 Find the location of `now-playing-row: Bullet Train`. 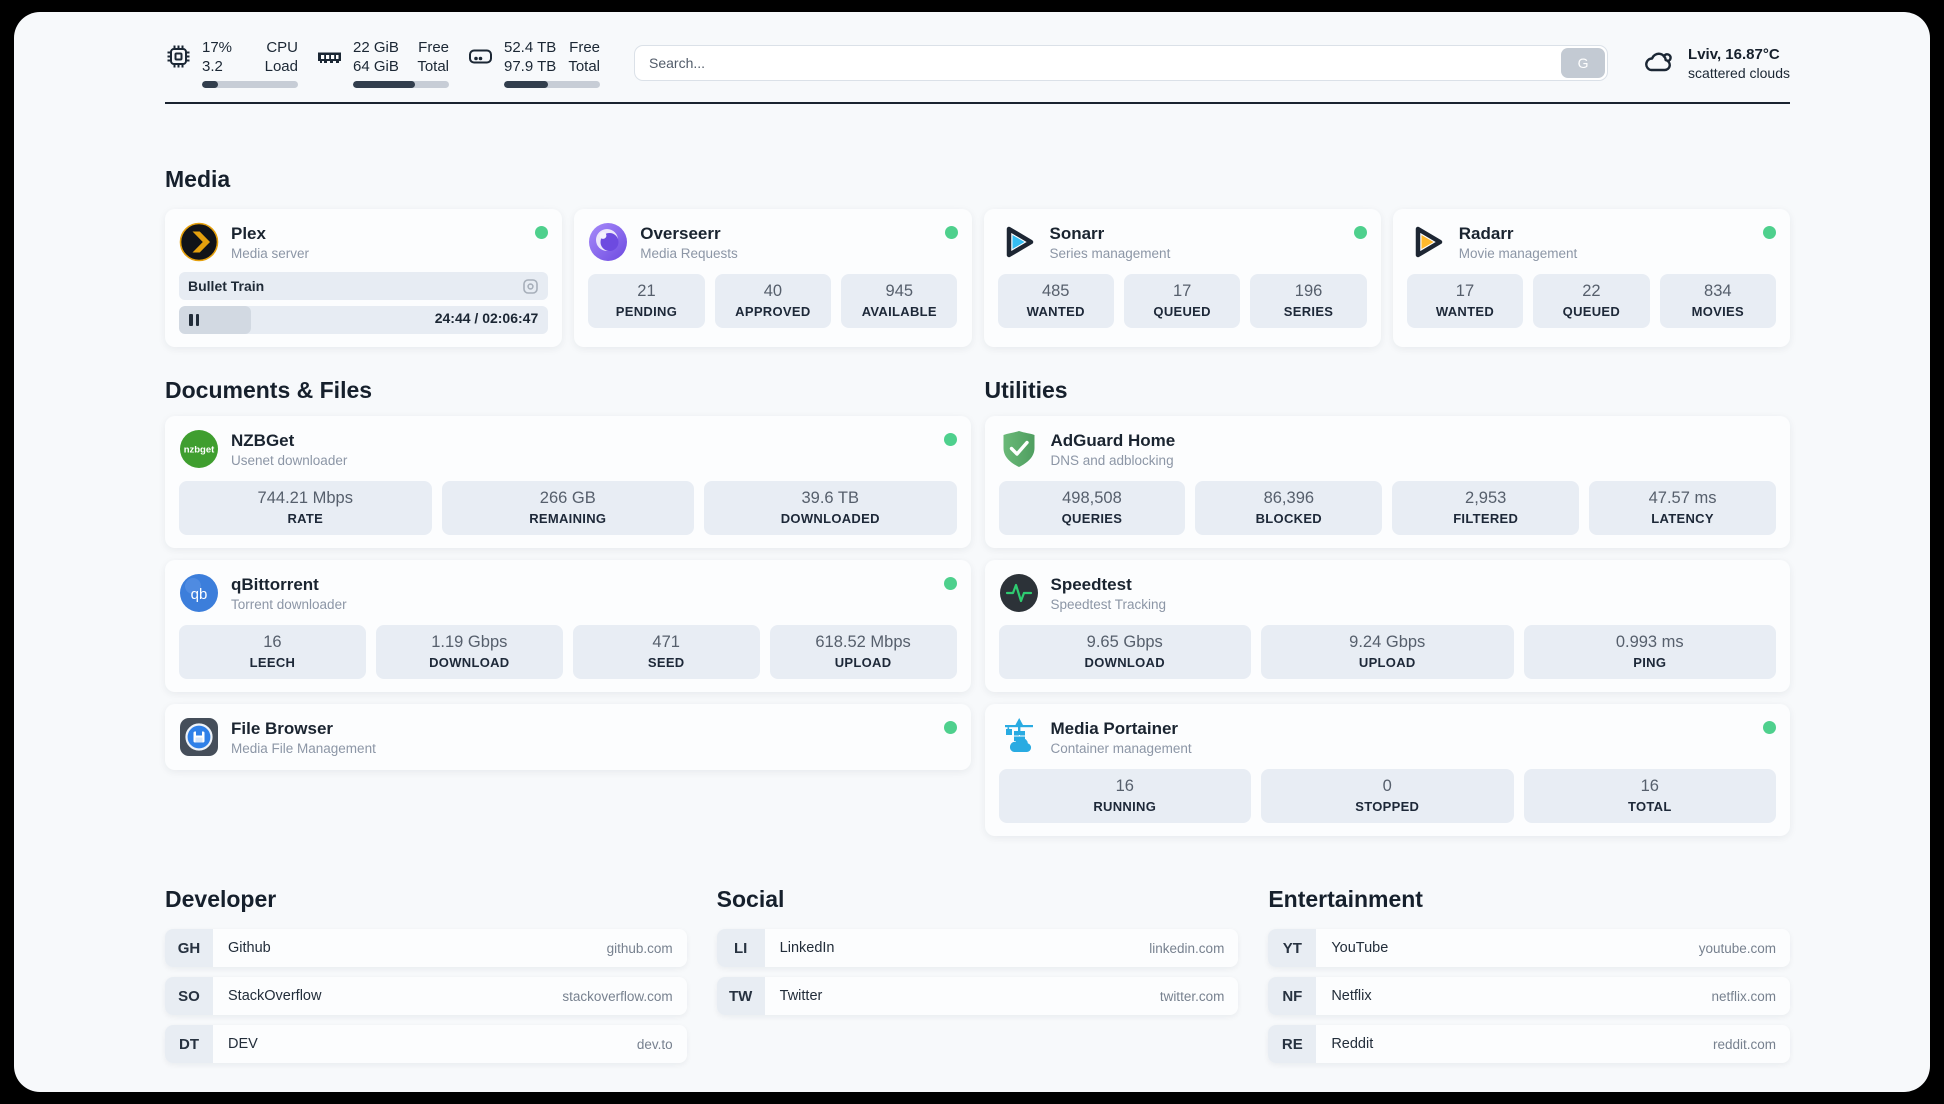

now-playing-row: Bullet Train is located at coordinates (364, 286).